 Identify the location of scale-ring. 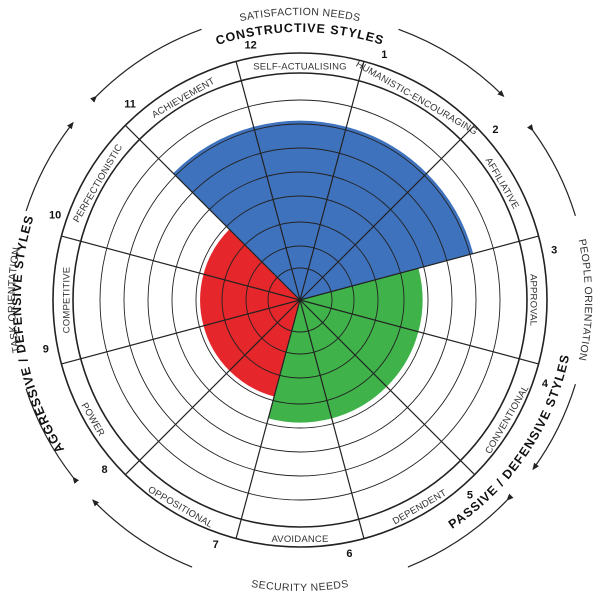
(300, 300).